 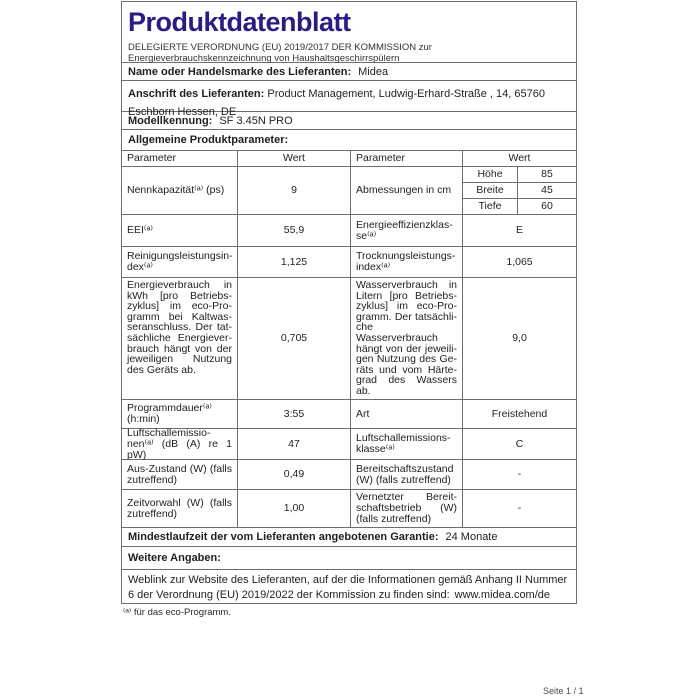 What do you see at coordinates (519, 508) in the screenshot?
I see `value-vernetzter-bereitschaftsbetrieb: -` at bounding box center [519, 508].